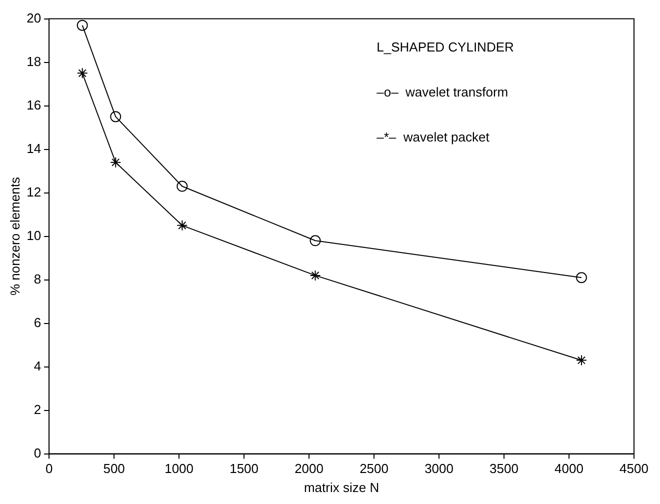 The width and height of the screenshot is (660, 504). Describe the element at coordinates (34, 104) in the screenshot. I see `y-tick-label: 16` at that location.